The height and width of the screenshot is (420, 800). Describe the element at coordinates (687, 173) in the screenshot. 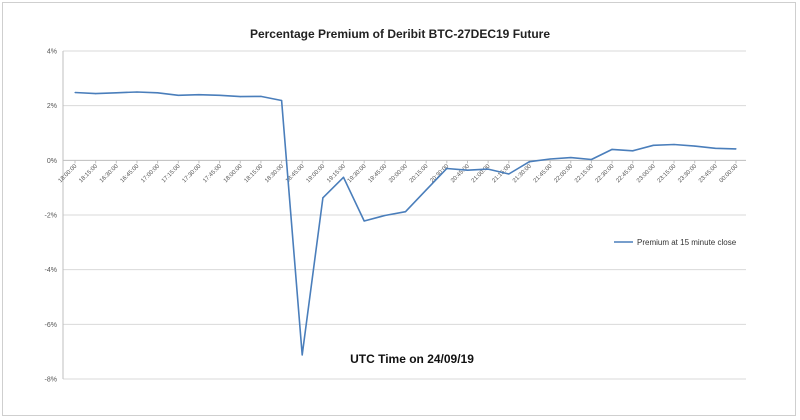

I see `x-tick-label: 23:30:00` at that location.